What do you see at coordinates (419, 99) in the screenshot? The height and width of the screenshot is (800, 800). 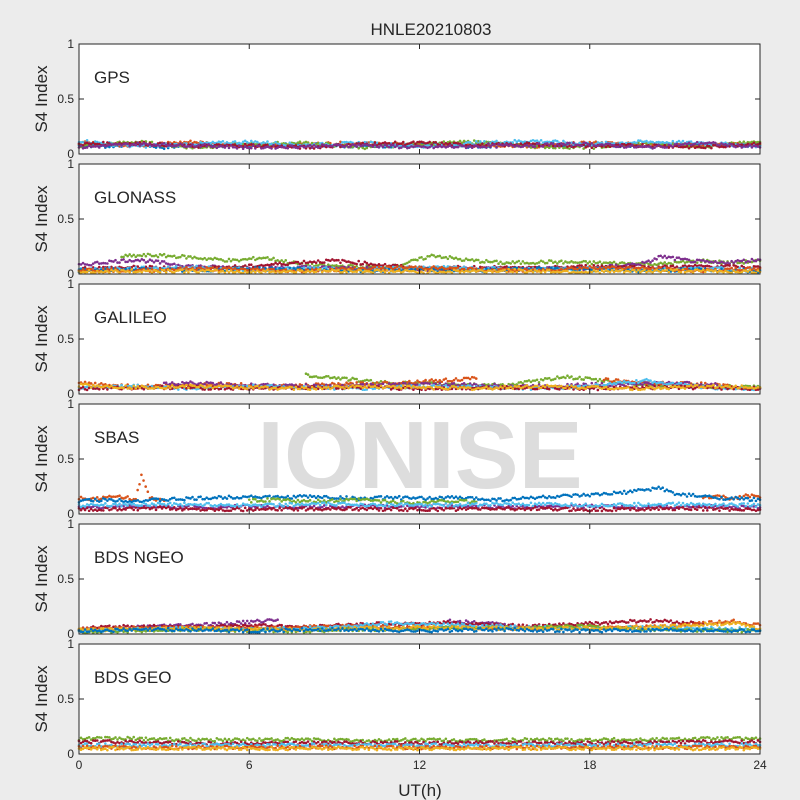 I see `plot-area` at bounding box center [419, 99].